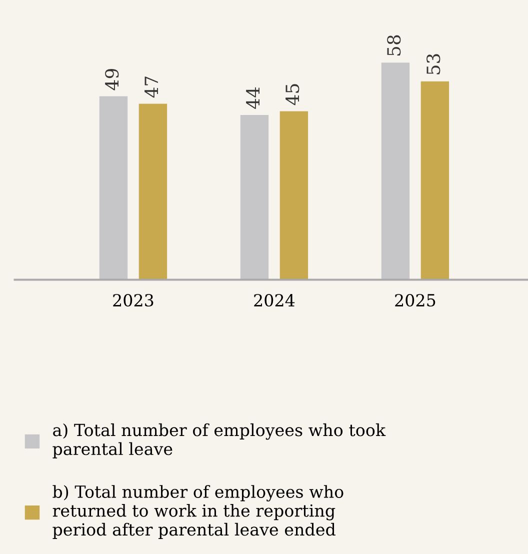  What do you see at coordinates (433, 64) in the screenshot?
I see `data-label: 53` at bounding box center [433, 64].